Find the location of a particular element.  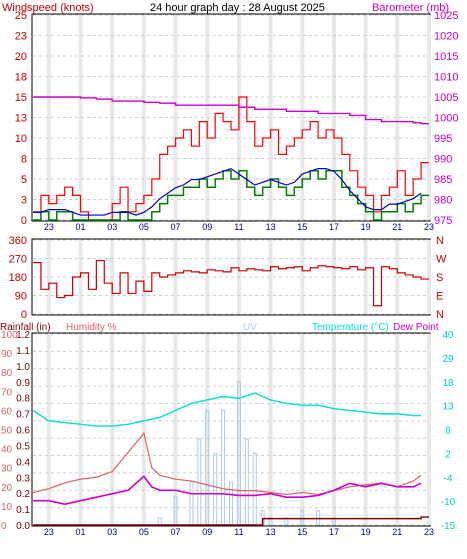

temperature-y-tick-label: 29 is located at coordinates (448, 359).